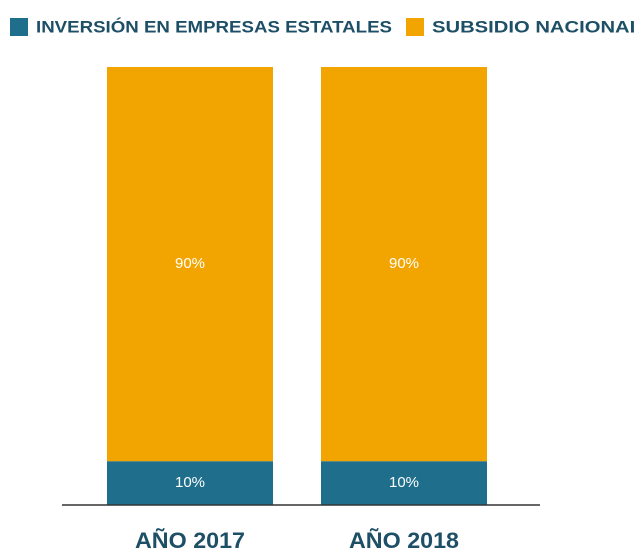  What do you see at coordinates (190, 540) in the screenshot?
I see `x-tick-label: AÑO 2017` at bounding box center [190, 540].